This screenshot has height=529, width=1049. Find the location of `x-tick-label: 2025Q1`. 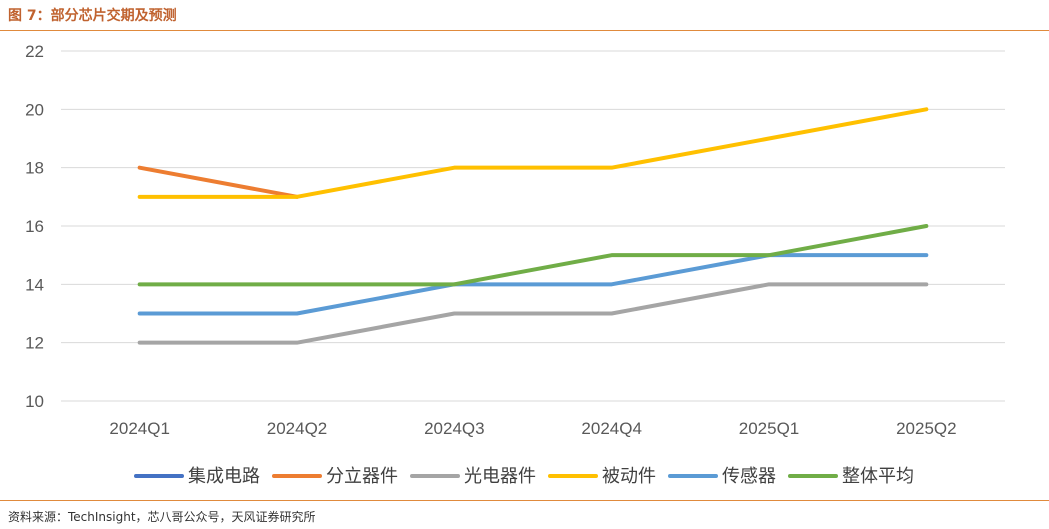

x-tick-label: 2025Q1 is located at coordinates (769, 428).